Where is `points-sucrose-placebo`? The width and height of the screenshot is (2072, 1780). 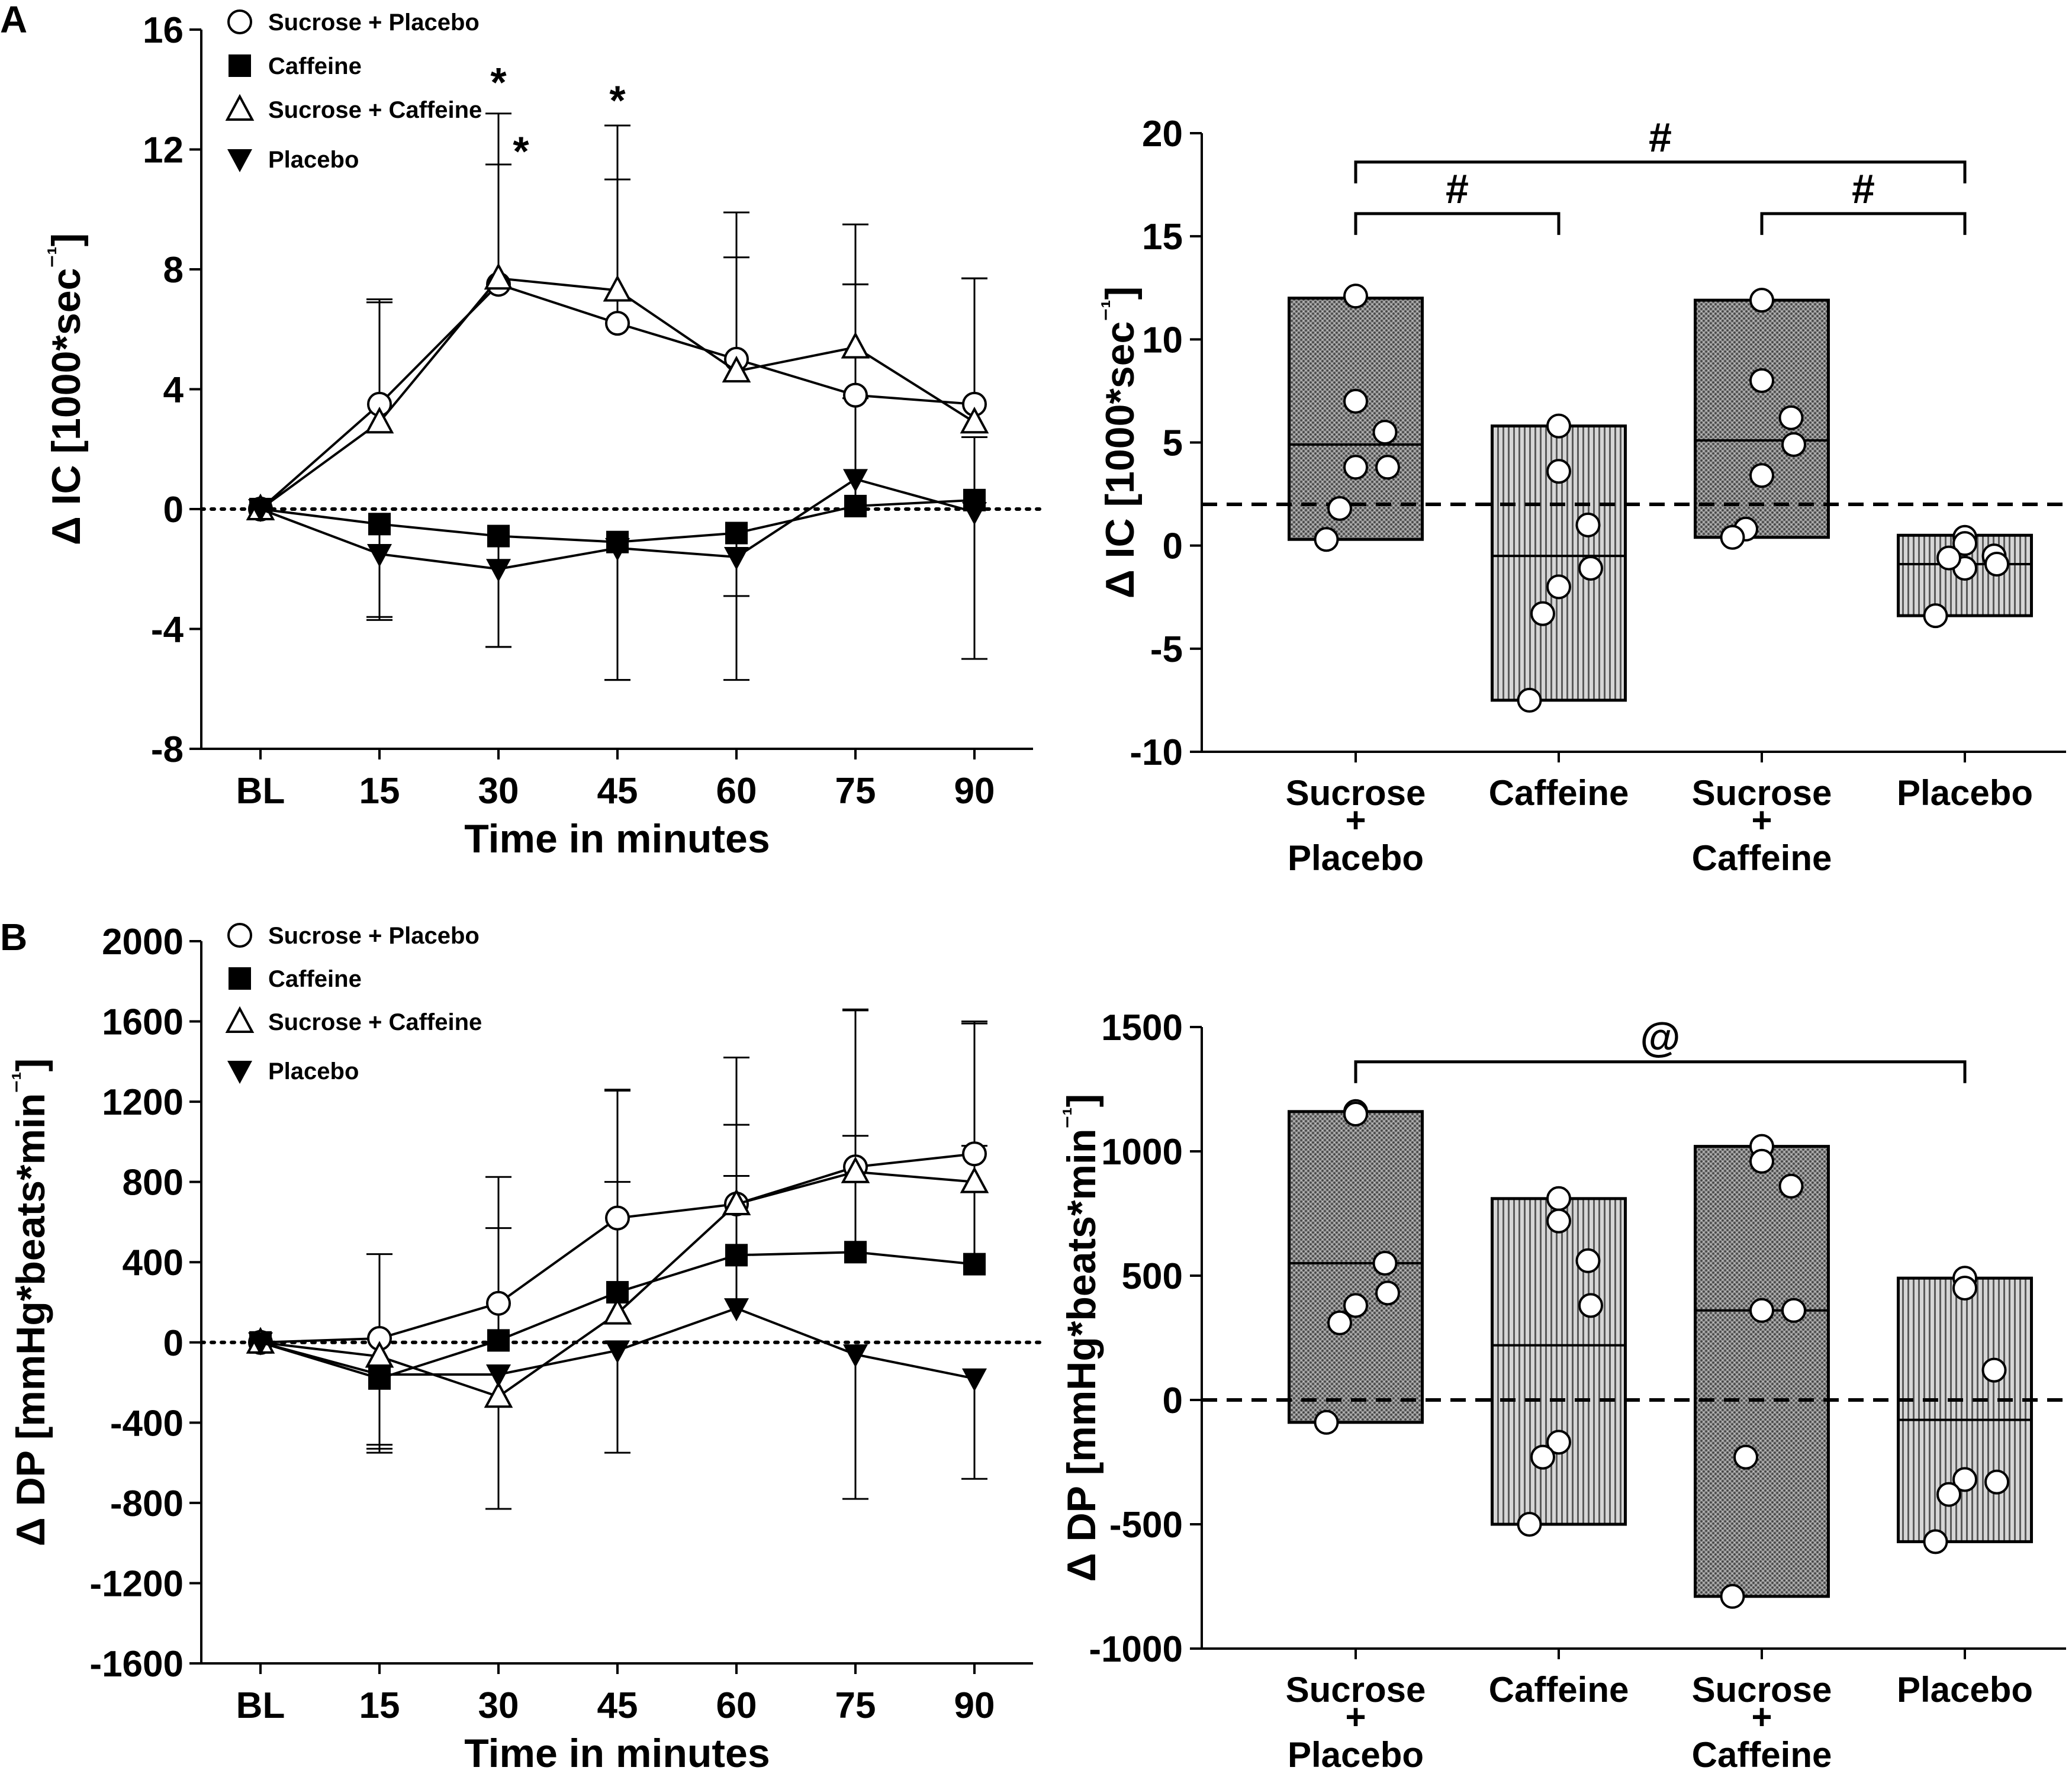 points-sucrose-placebo is located at coordinates (1357, 418).